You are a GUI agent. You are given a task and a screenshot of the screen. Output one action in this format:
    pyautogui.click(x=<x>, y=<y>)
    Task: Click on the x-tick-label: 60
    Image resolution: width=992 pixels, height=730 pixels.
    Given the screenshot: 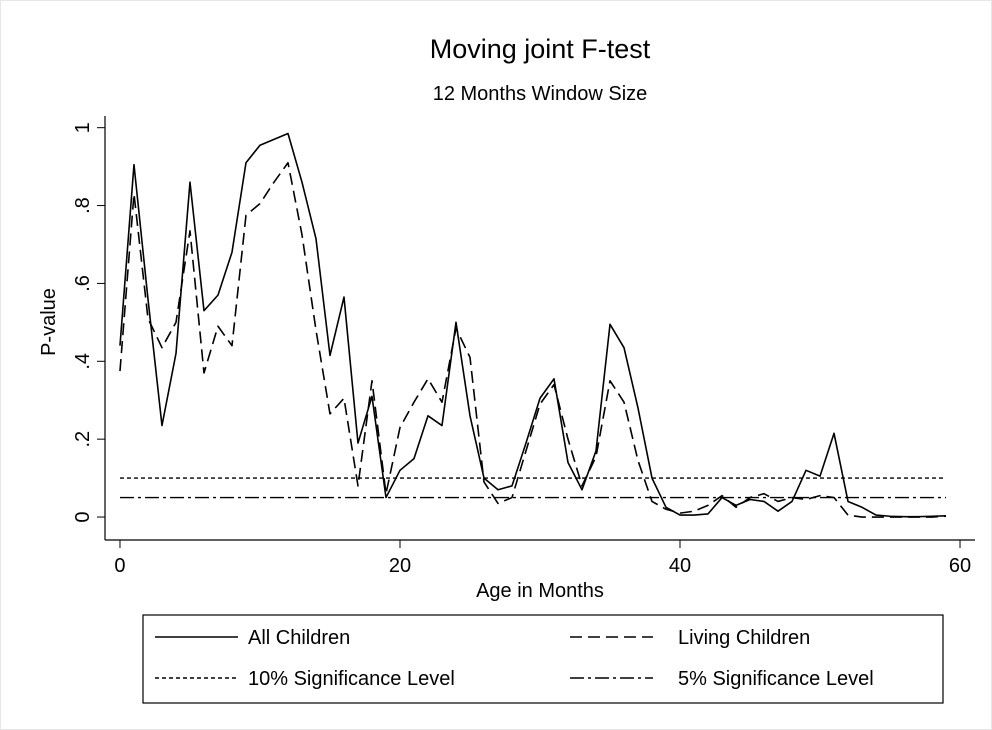 What is the action you would take?
    pyautogui.click(x=960, y=566)
    